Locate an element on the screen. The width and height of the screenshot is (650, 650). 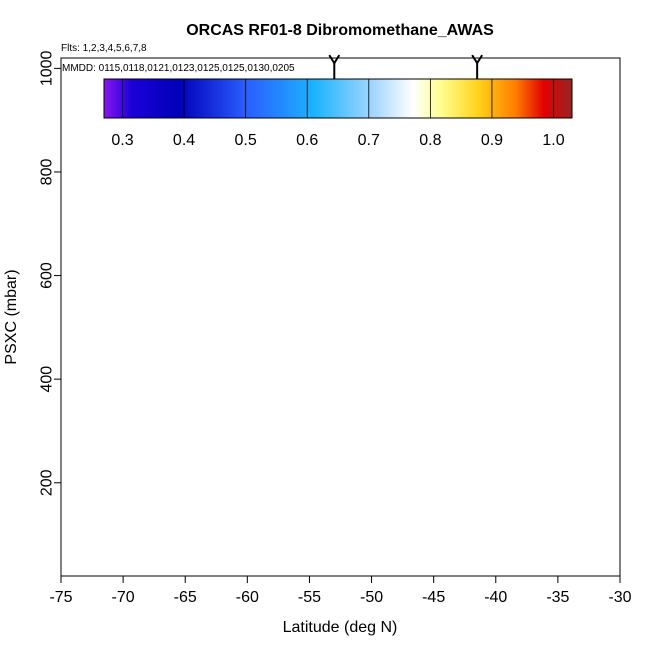
colorbar is located at coordinates (338, 98).